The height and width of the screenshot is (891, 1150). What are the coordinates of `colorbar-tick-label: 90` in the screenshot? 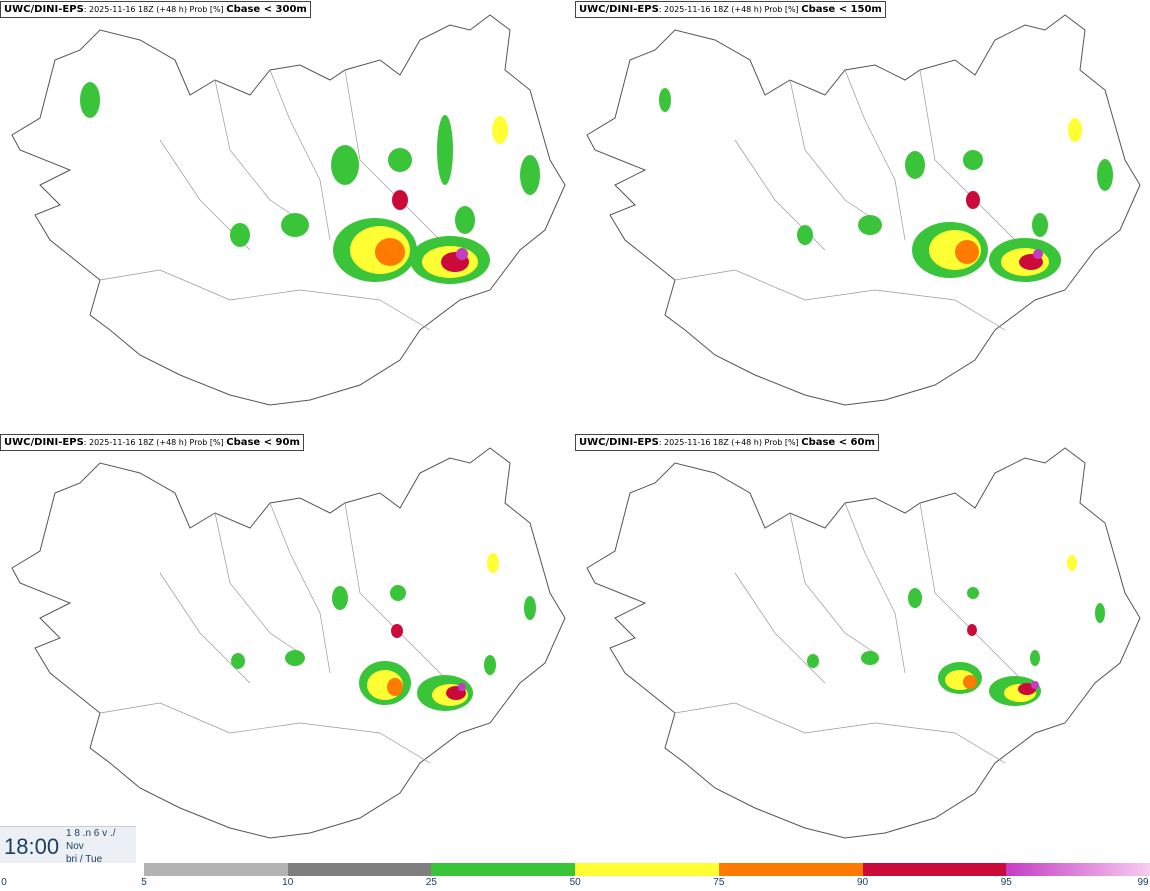 It's located at (863, 882).